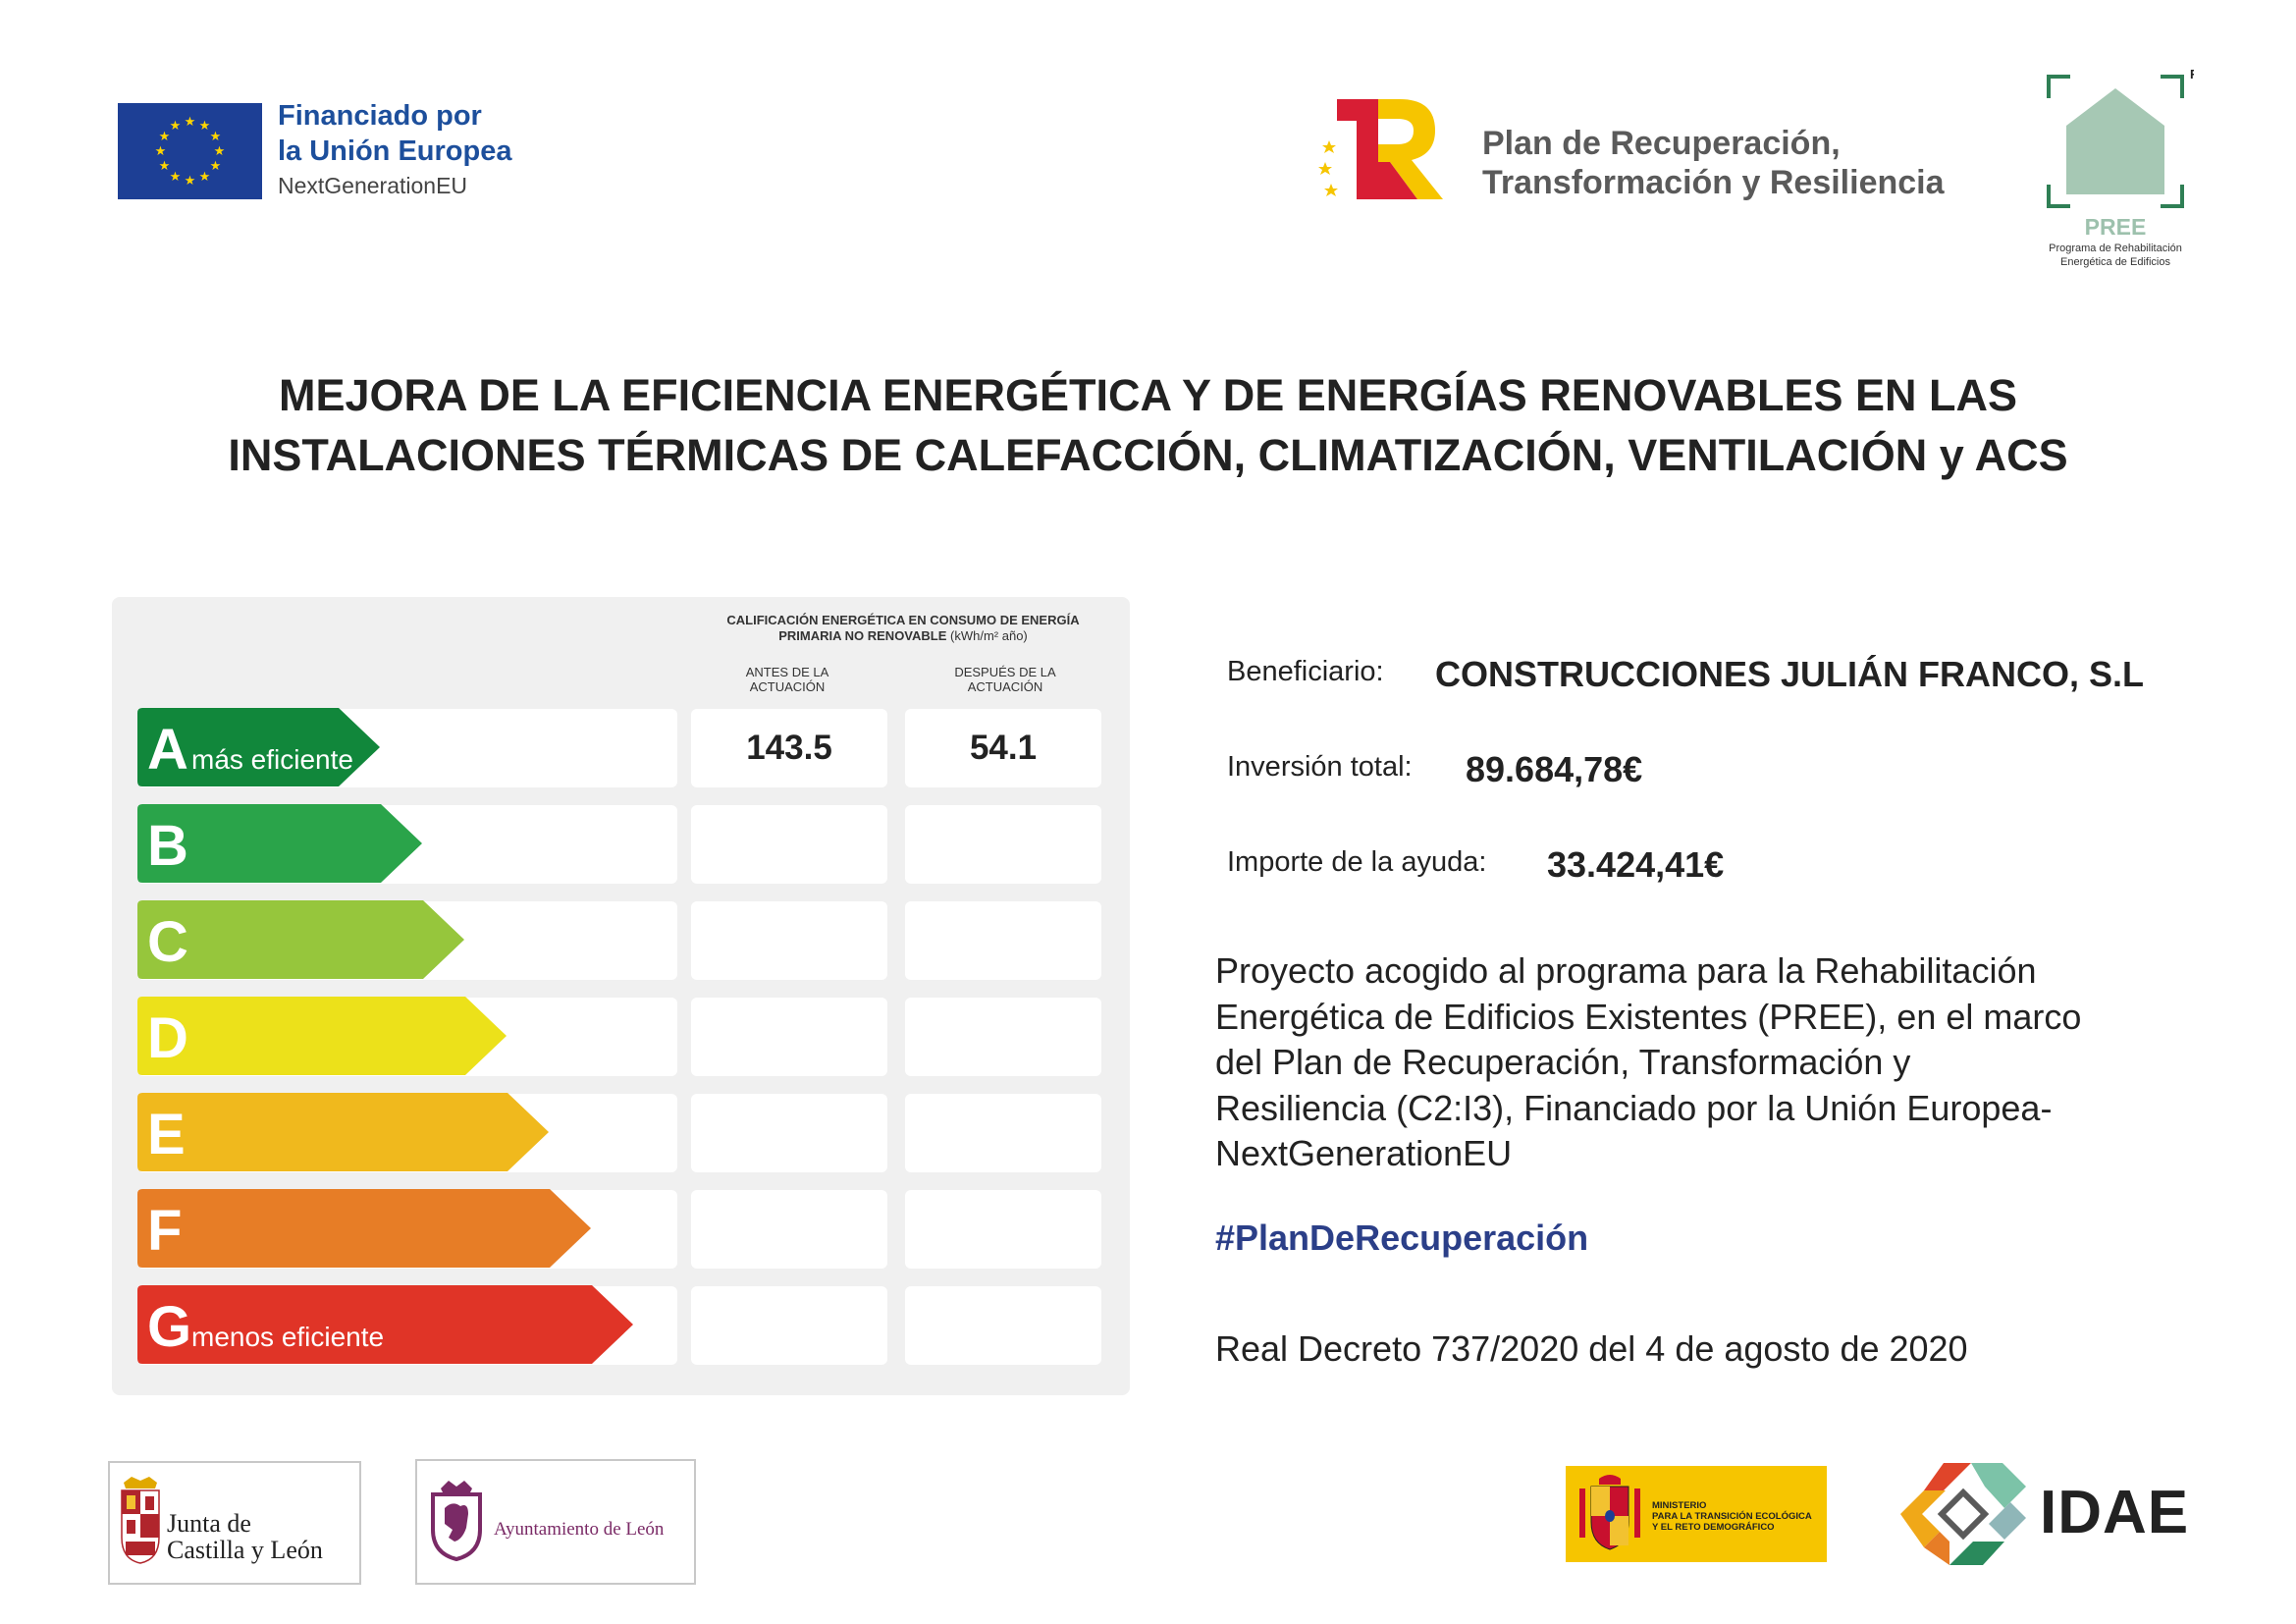  Describe the element at coordinates (1636, 864) in the screenshot. I see `aid-value: 33.424,41€` at that location.